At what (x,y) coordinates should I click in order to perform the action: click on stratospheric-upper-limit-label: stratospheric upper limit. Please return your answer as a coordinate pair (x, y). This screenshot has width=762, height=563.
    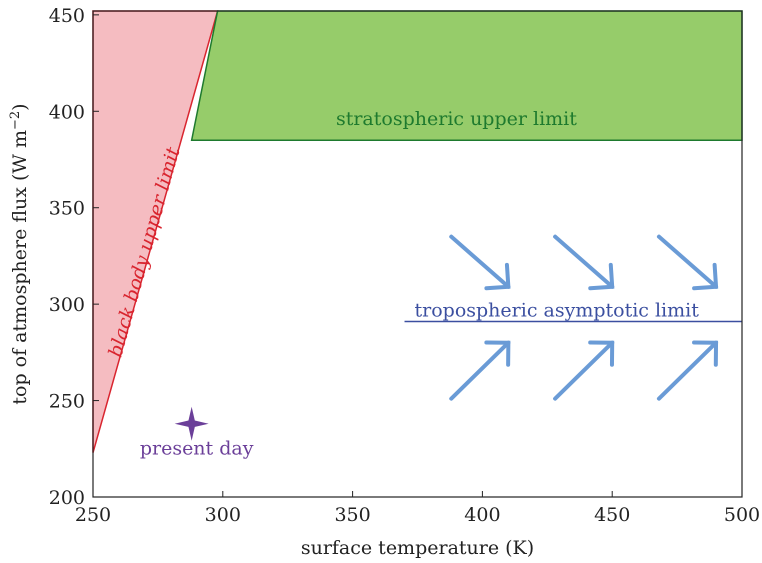
    Looking at the image, I should click on (456, 119).